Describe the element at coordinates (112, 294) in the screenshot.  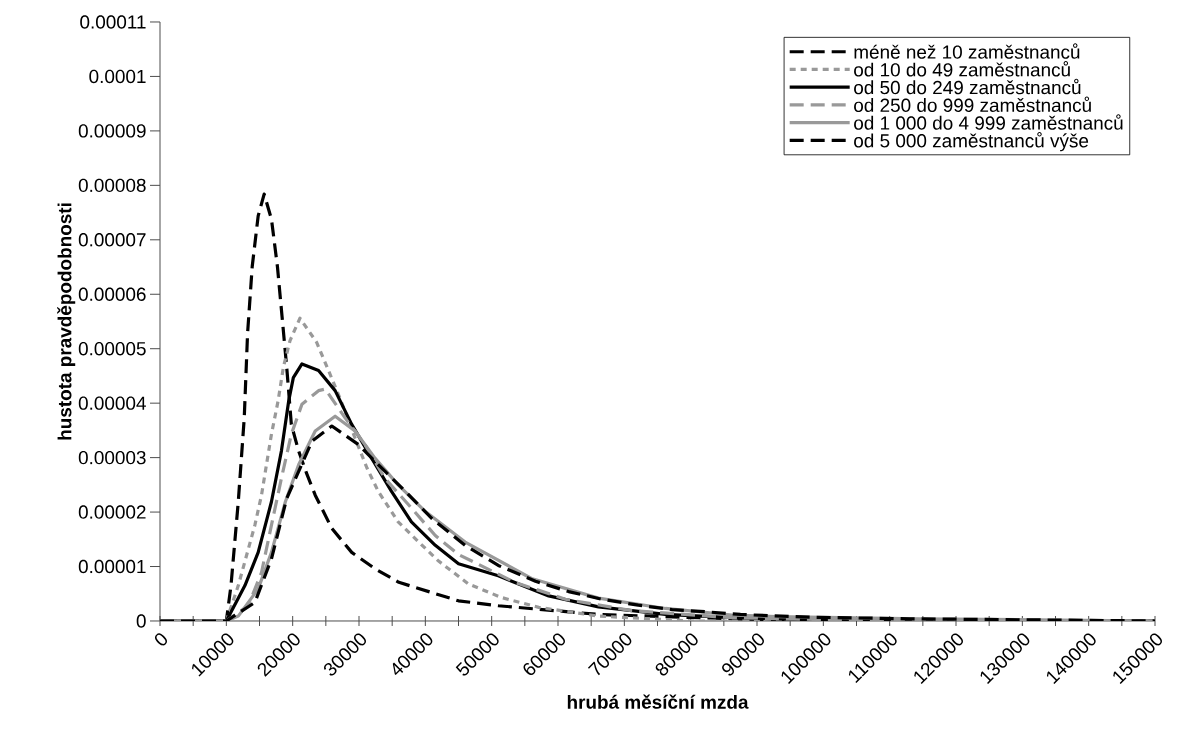
I see `y-tick-label: 0.00006` at that location.